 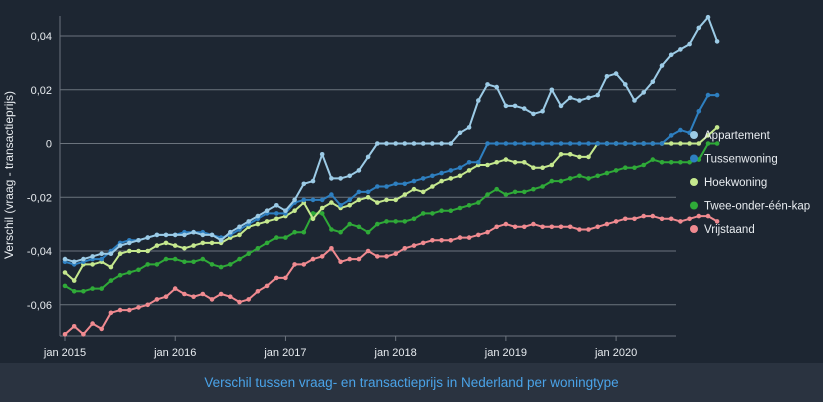 What do you see at coordinates (284, 353) in the screenshot?
I see `x-tick-label: jan 2017` at bounding box center [284, 353].